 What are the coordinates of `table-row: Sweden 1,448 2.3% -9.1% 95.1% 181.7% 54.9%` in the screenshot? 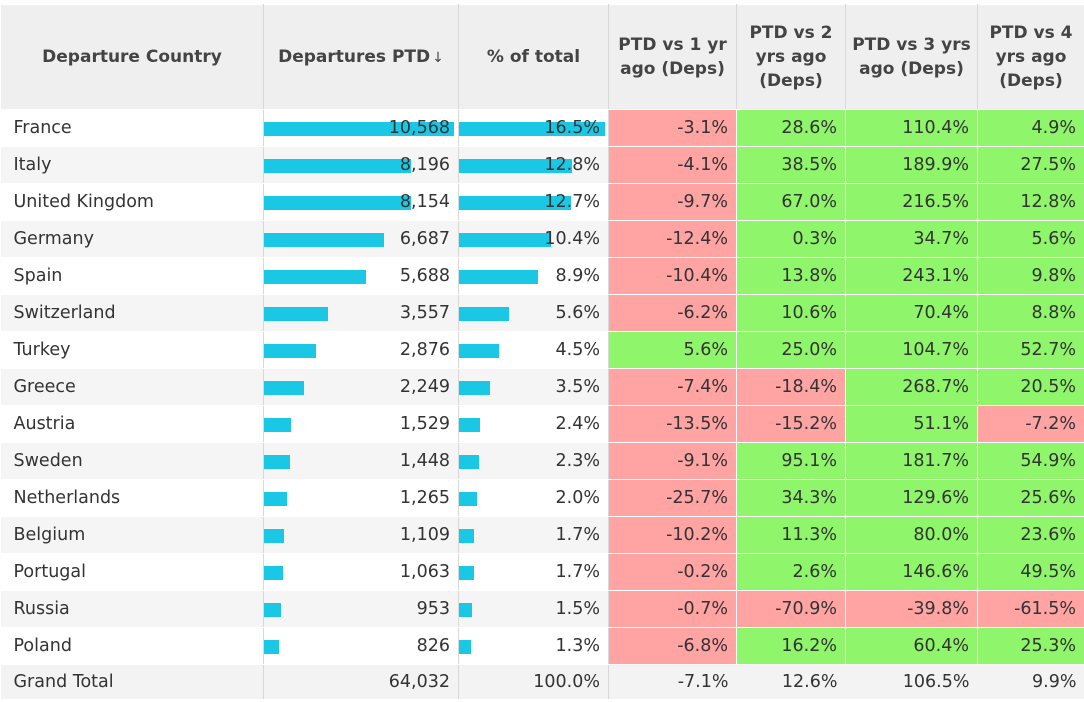 It's located at (542, 461).